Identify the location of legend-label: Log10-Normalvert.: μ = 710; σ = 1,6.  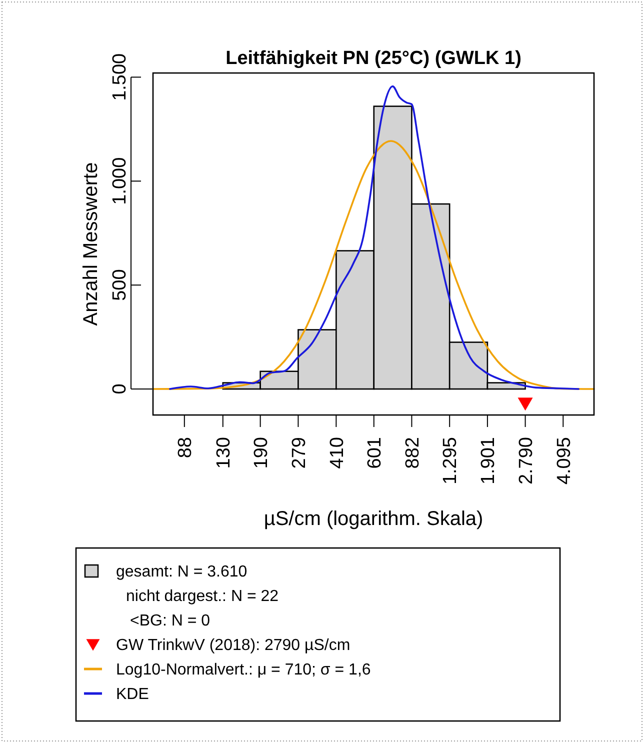
(243, 670).